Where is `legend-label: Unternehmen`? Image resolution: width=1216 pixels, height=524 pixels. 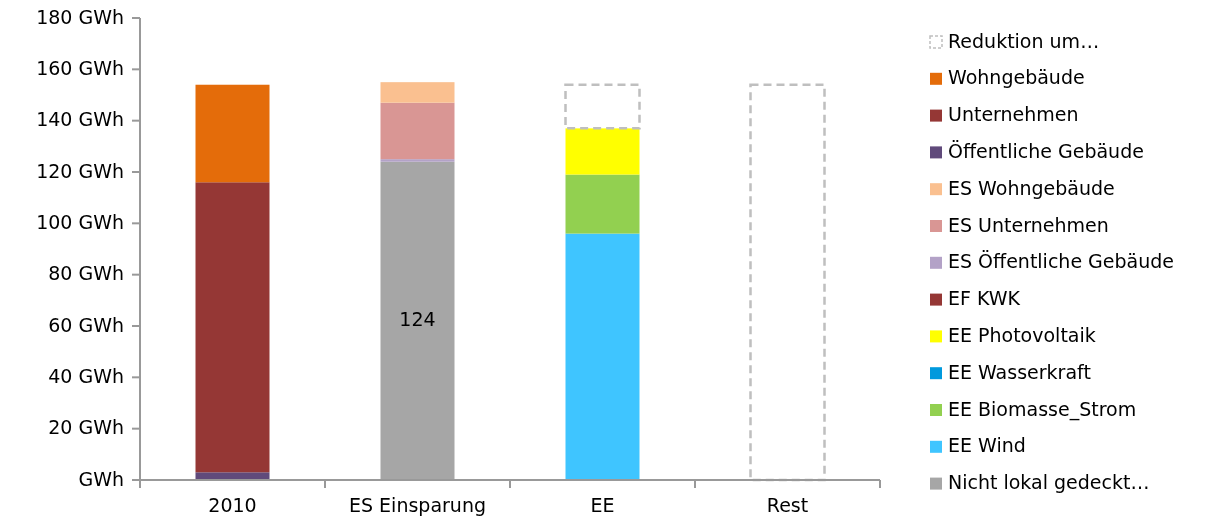 legend-label: Unternehmen is located at coordinates (1013, 114).